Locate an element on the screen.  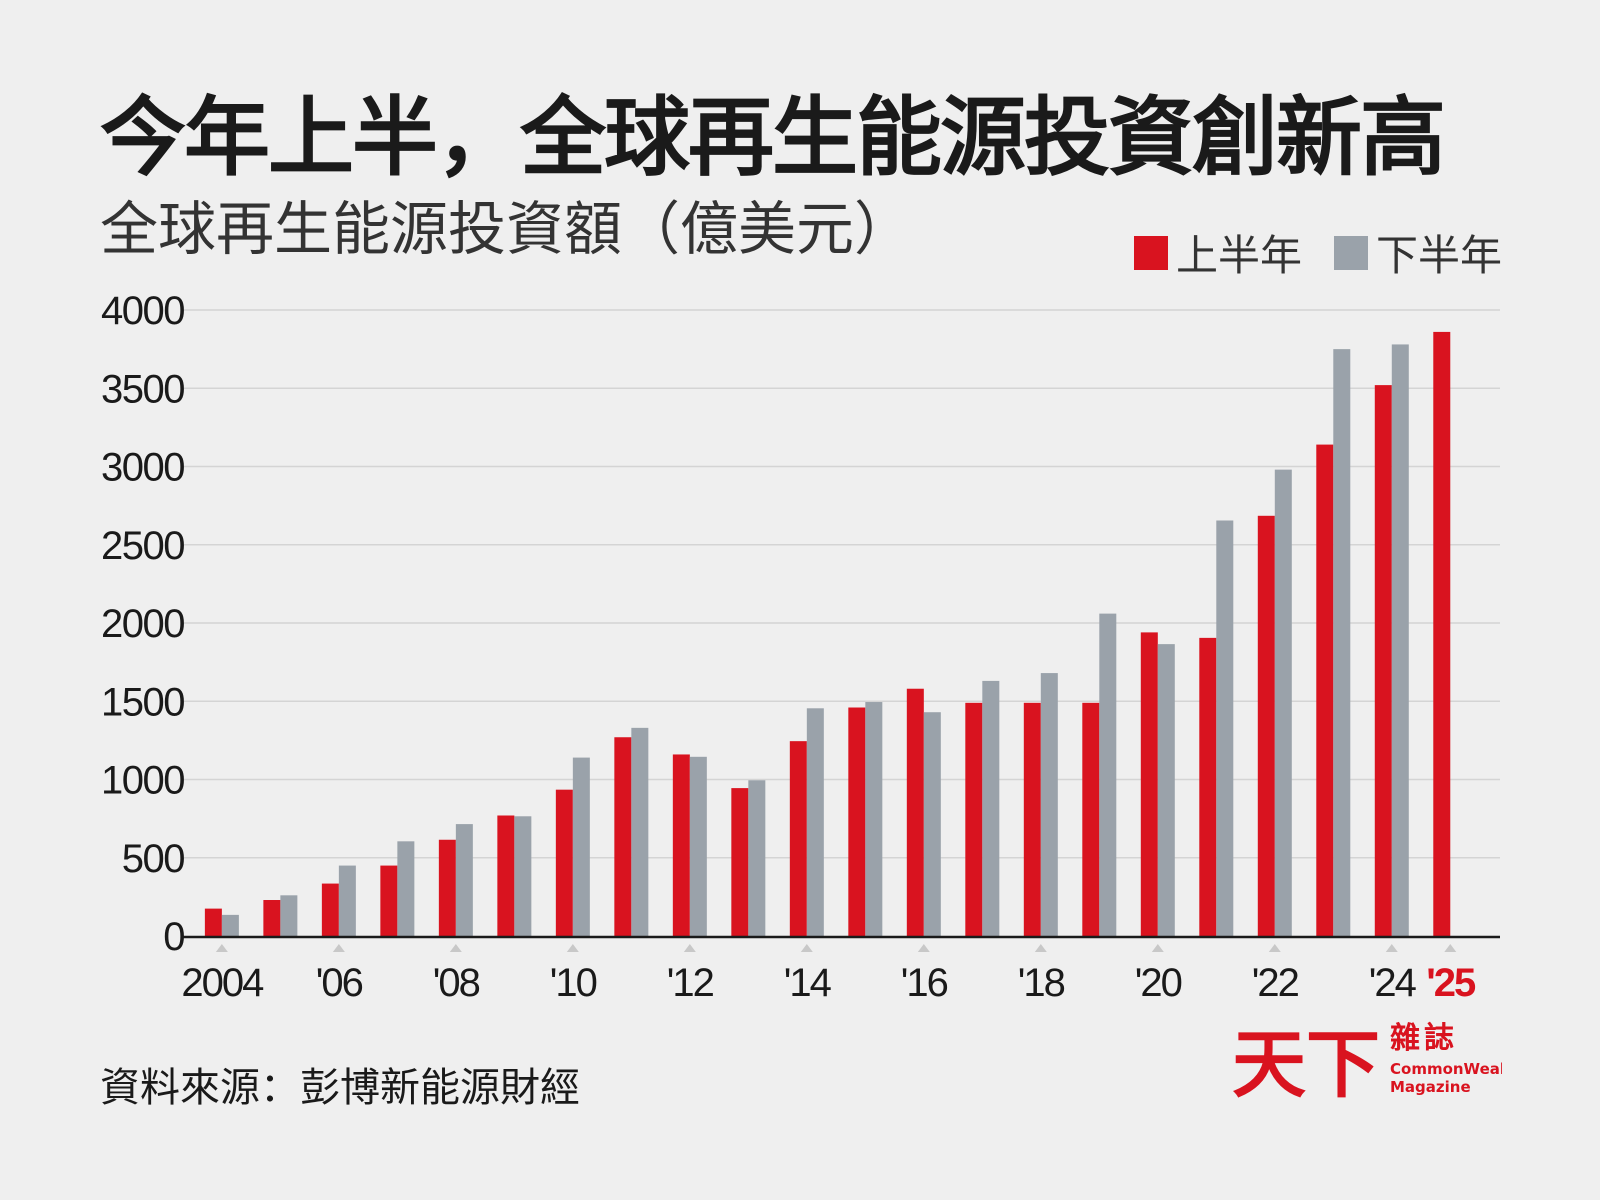
y-tick-label: 4000 is located at coordinates (142, 311).